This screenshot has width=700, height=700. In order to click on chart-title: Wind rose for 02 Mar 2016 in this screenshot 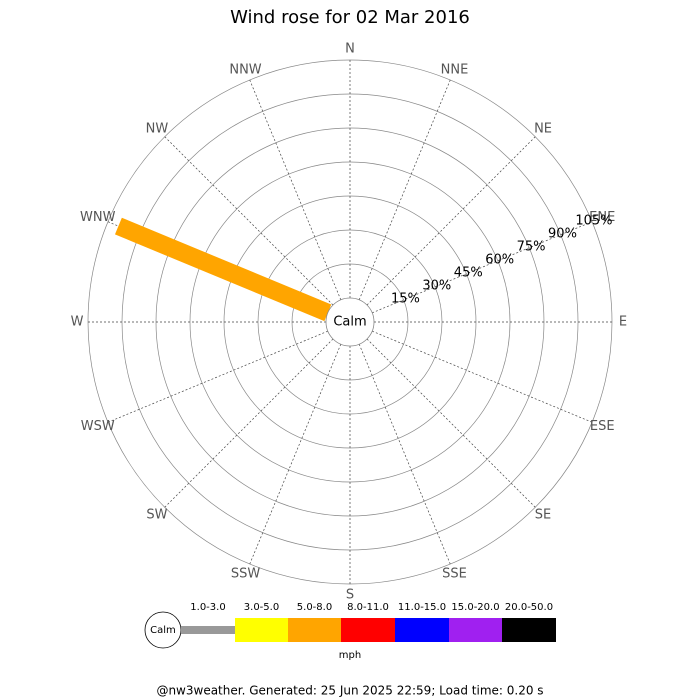, I will do `click(350, 17)`.